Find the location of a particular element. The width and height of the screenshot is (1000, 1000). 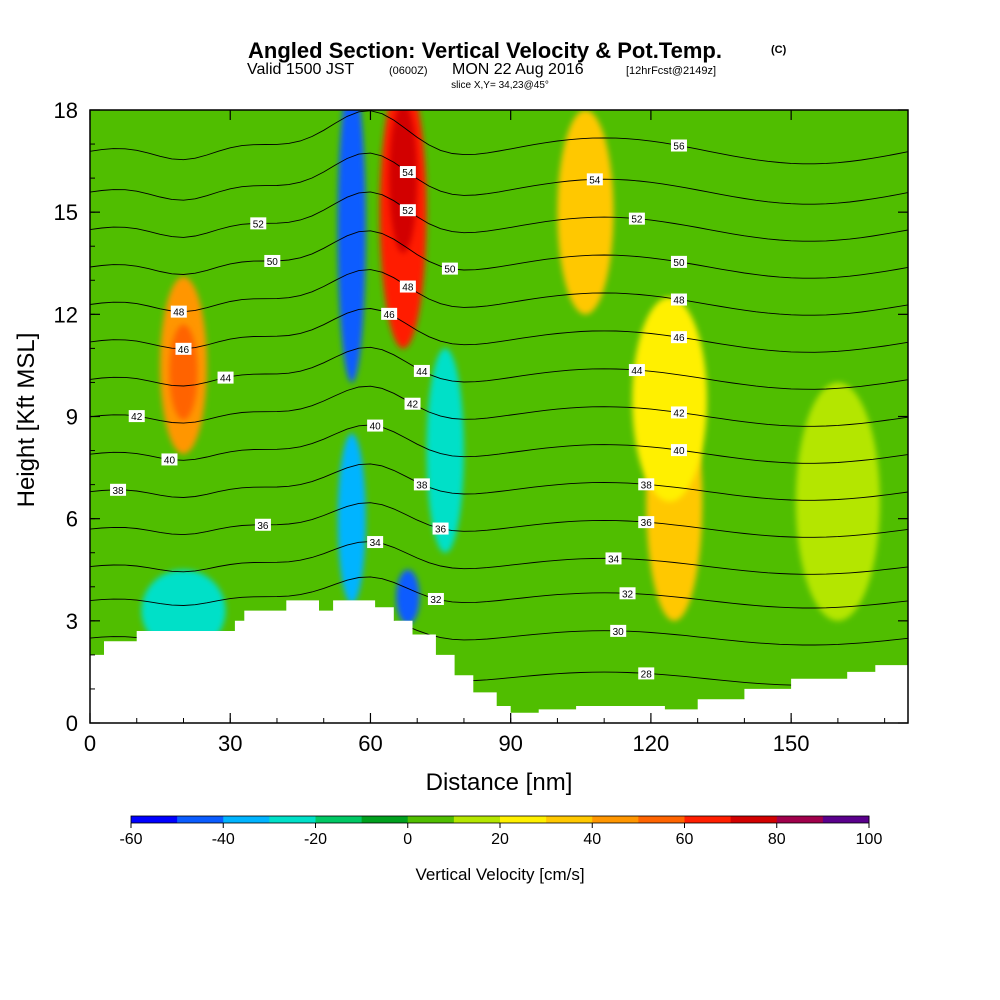

contour-label-54: 54 is located at coordinates (595, 180).